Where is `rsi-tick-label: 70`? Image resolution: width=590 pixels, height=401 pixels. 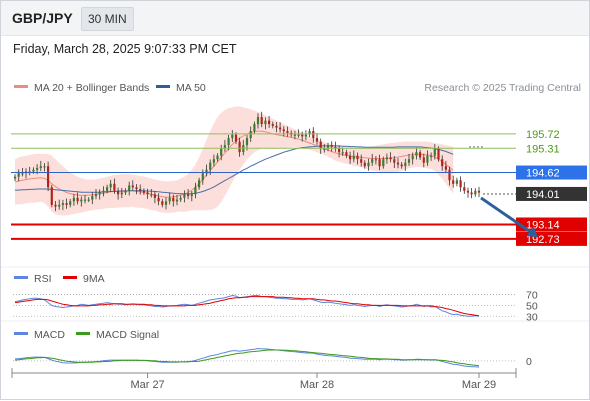 rsi-tick-label: 70 is located at coordinates (532, 295).